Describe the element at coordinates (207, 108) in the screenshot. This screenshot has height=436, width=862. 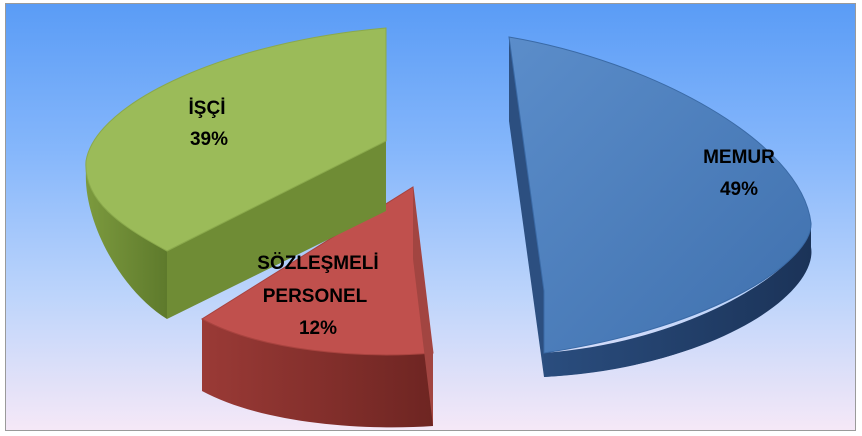
I see `label-isci-name: İŞÇİ` at that location.